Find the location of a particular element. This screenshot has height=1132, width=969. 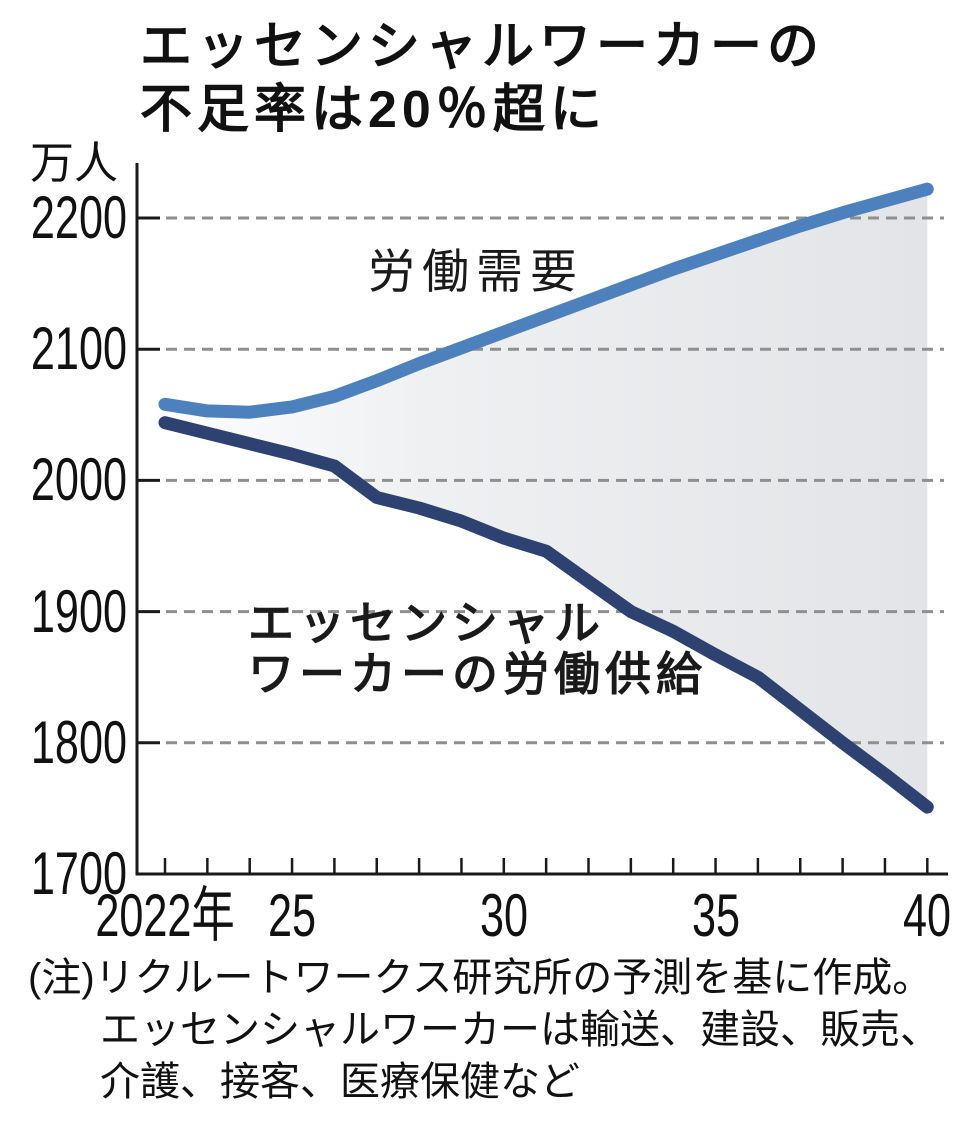

demand-series-label: 労働需要 is located at coordinates (476, 271).